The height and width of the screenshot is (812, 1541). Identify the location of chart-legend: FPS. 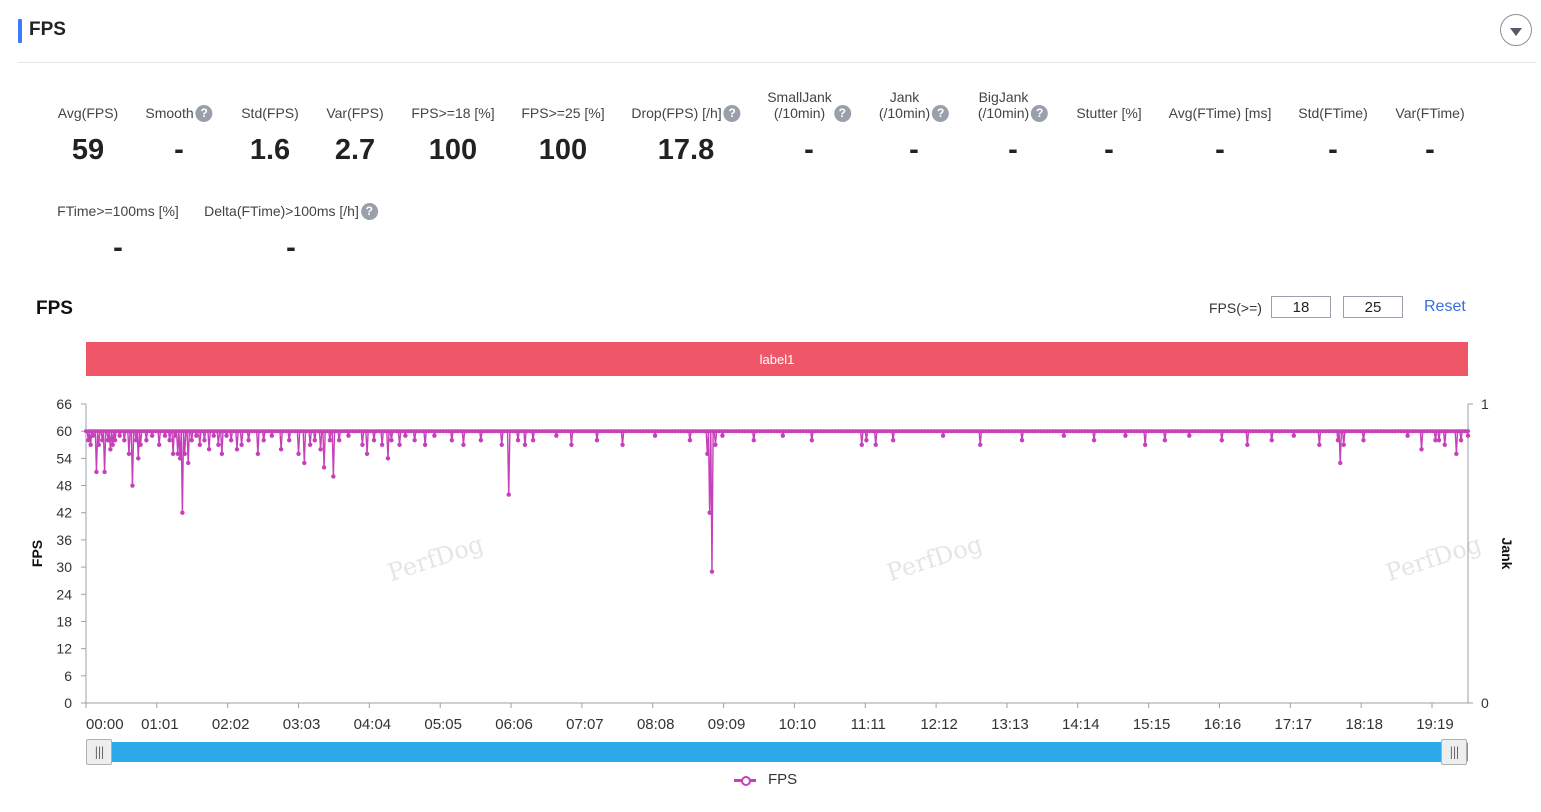
(765, 779).